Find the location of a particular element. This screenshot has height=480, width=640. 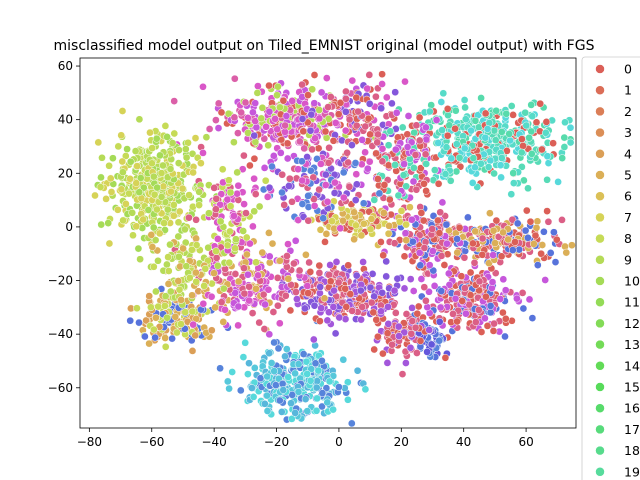

legend-label: 15 is located at coordinates (632, 387).